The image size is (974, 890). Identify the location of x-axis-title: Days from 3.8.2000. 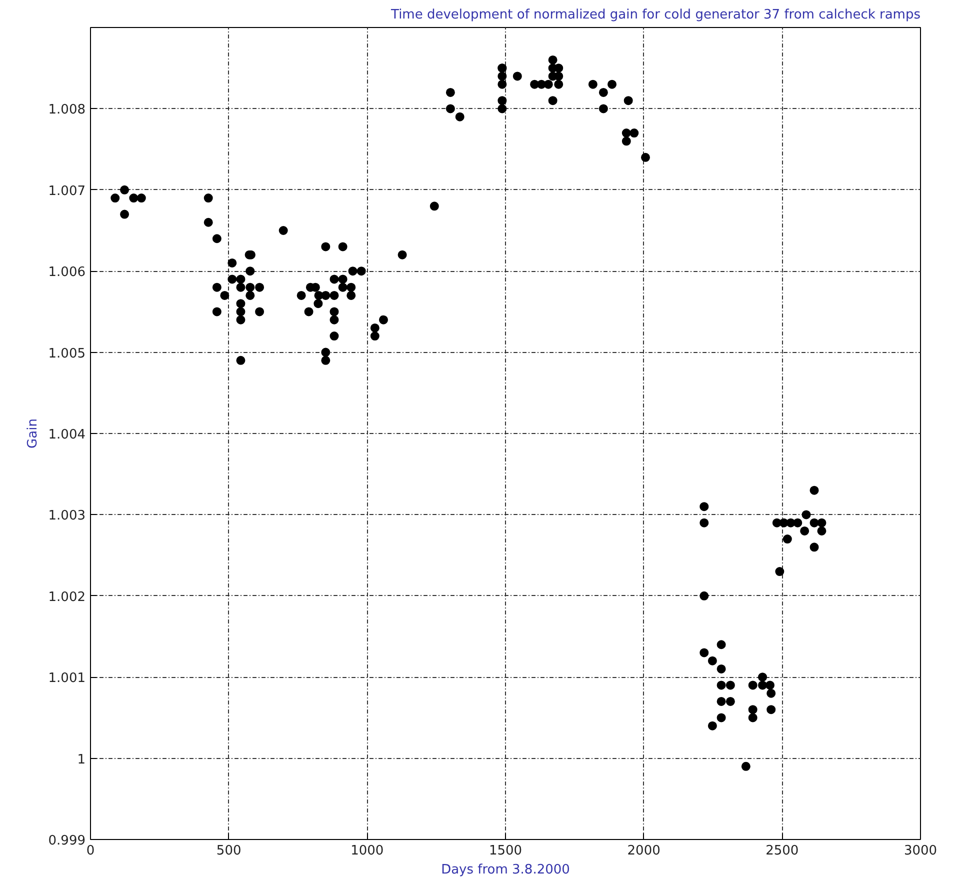
(505, 870).